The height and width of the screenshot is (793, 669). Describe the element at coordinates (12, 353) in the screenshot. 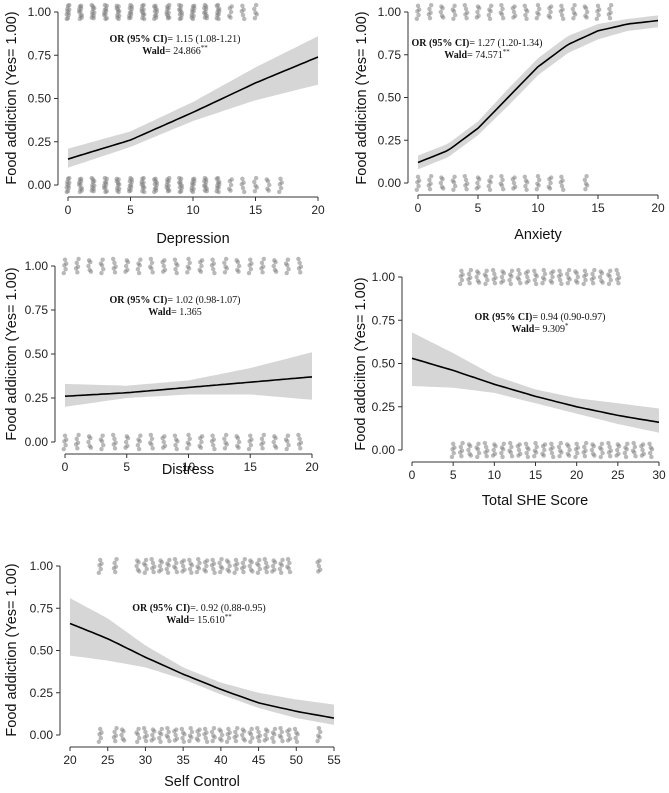

I see `y-axis-label: Food addiciton (Yes= 1.00)` at that location.